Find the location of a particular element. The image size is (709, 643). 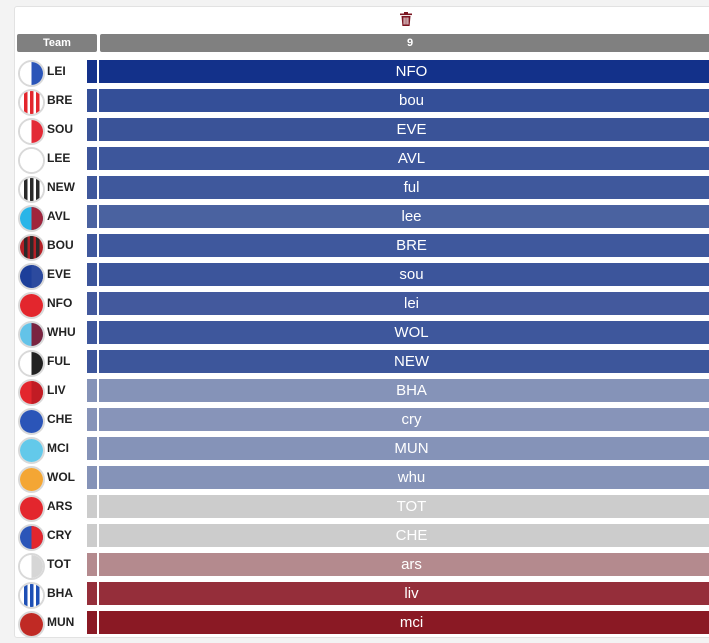

team-code: LIV is located at coordinates (56, 390).